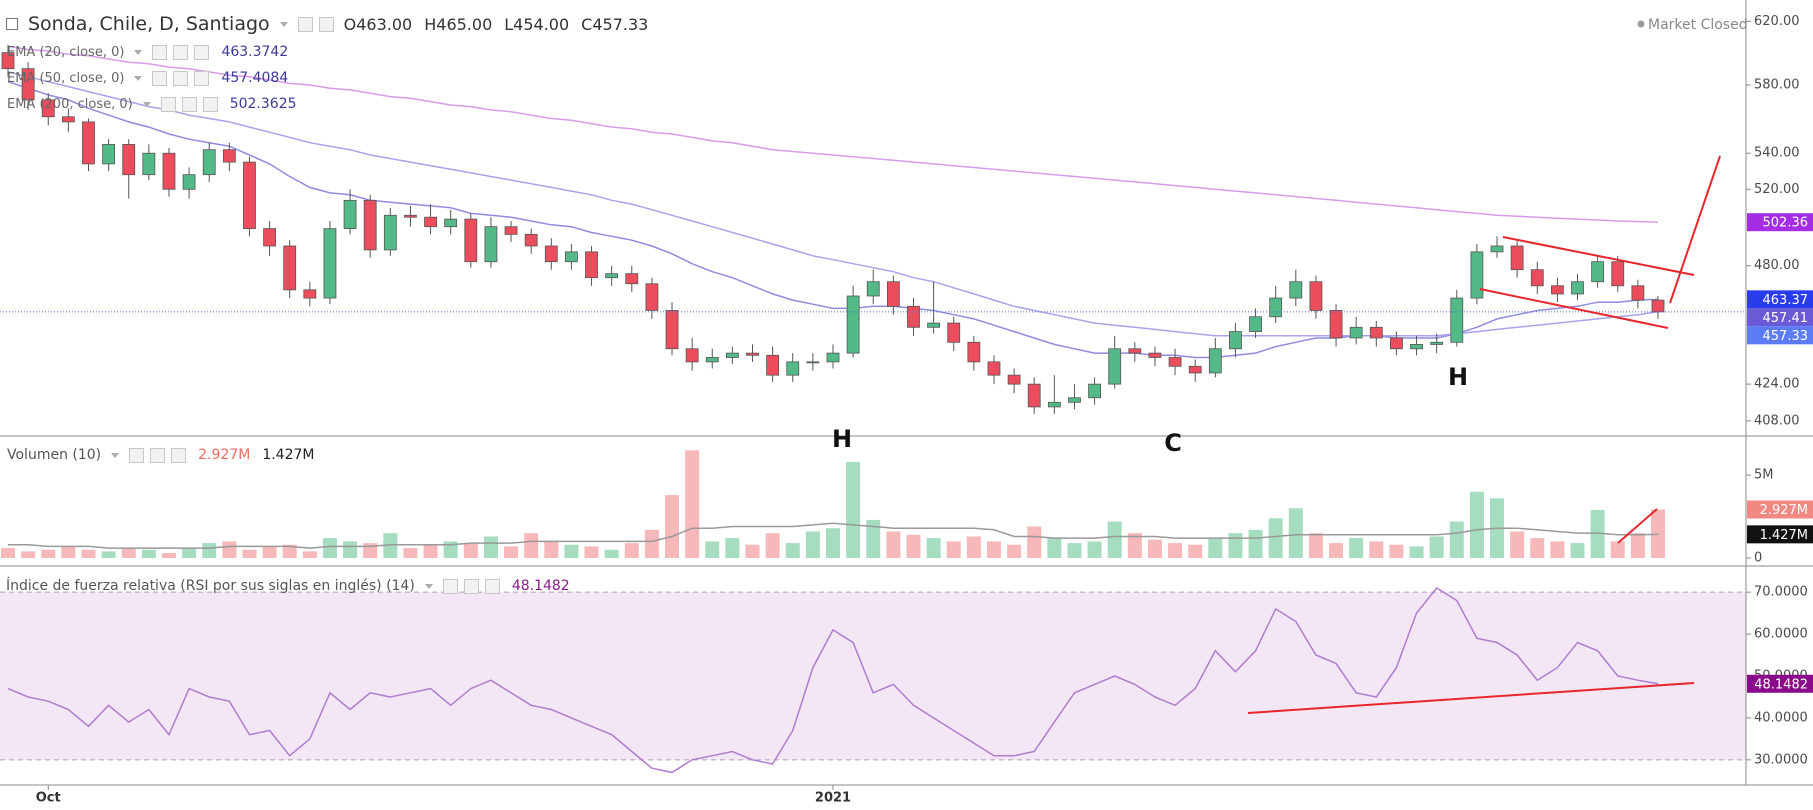 This screenshot has height=810, width=1813. I want to click on volume-legend: Volumen (10) 2.927M 1.427M, so click(160, 455).